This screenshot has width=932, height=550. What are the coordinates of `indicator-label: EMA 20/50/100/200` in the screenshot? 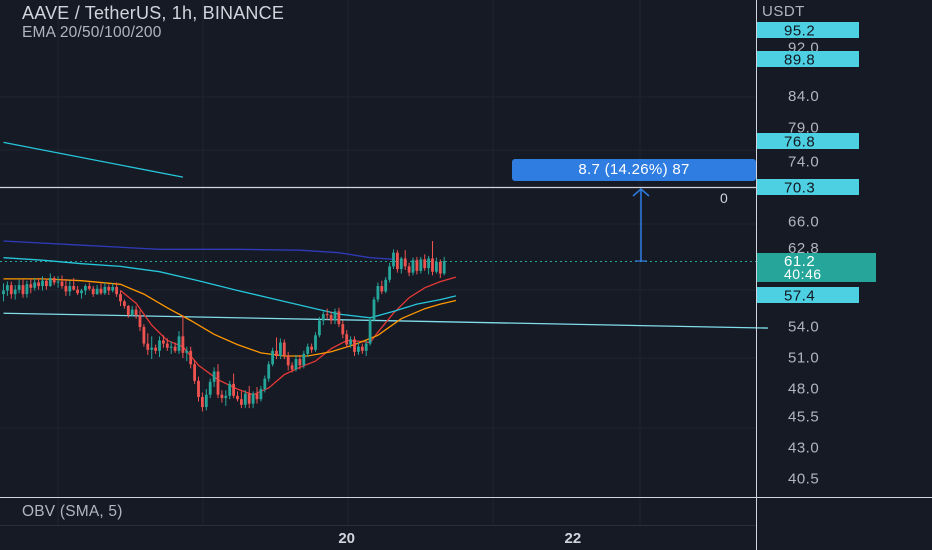 It's located at (92, 32).